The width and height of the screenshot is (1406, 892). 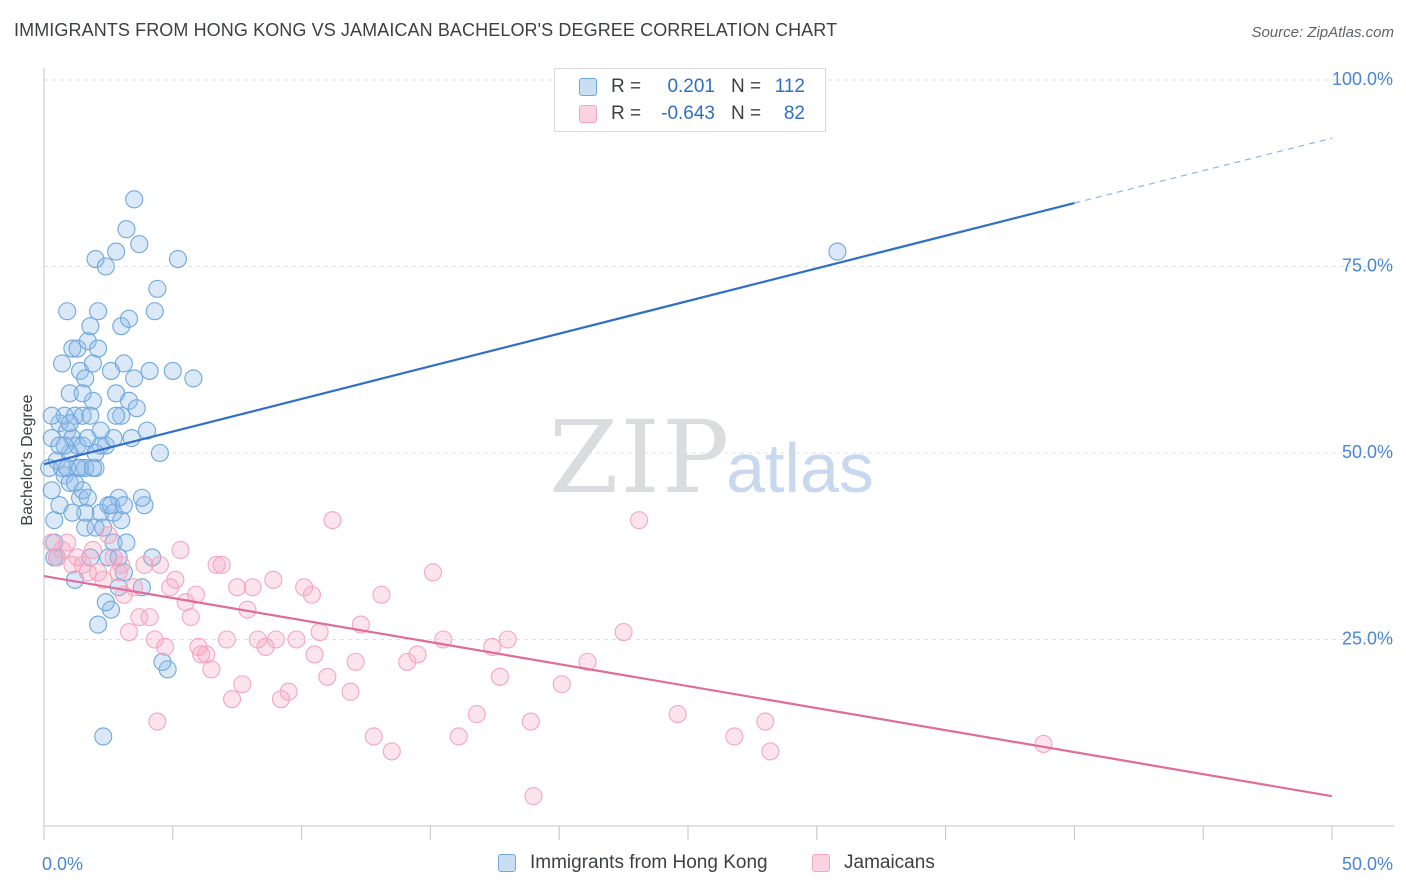 I want to click on watermark-zip: ZIP, so click(x=640, y=457).